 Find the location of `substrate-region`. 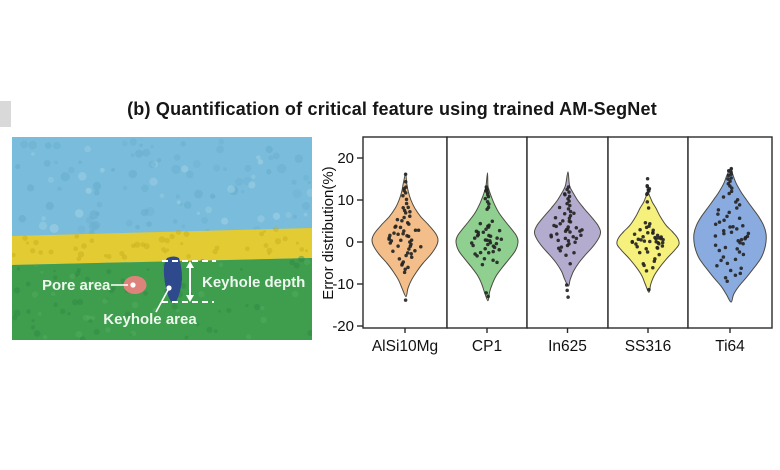

substrate-region is located at coordinates (162, 299).